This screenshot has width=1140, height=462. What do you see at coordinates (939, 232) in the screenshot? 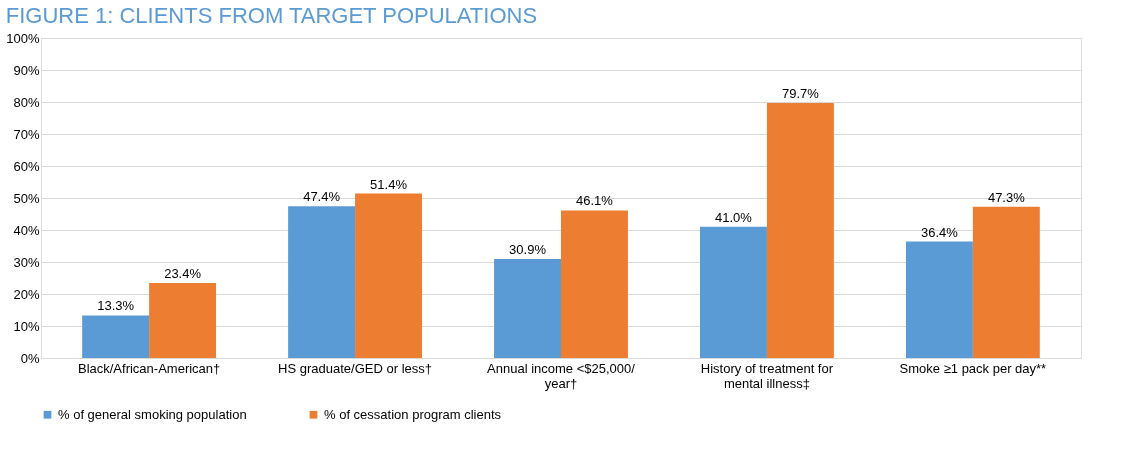
I see `data-label: 36.4%` at bounding box center [939, 232].